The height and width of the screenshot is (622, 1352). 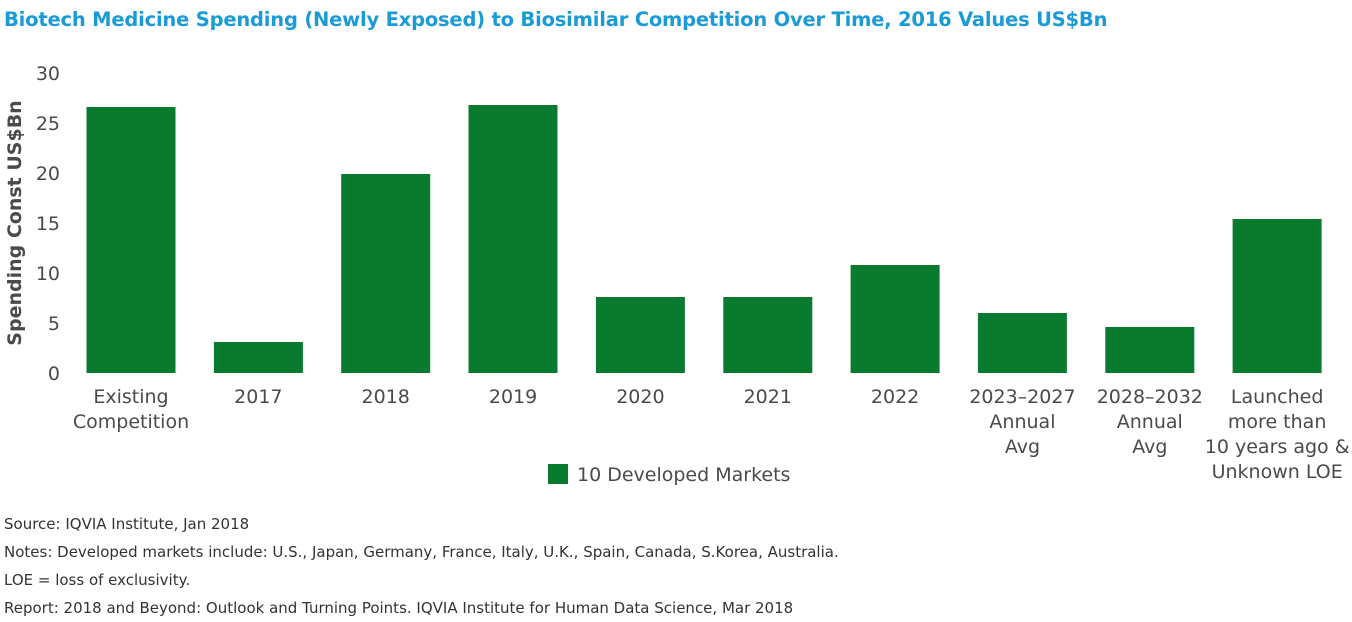 What do you see at coordinates (48, 224) in the screenshot?
I see `y-tick-label: 15` at bounding box center [48, 224].